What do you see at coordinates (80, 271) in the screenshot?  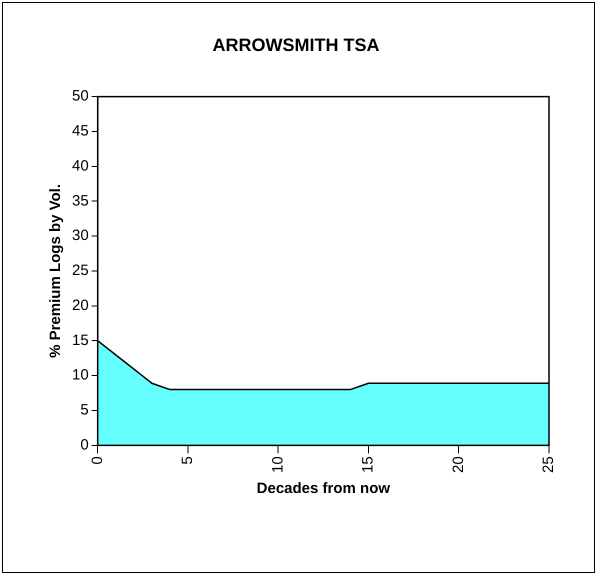 I see `y-tick-label: 25` at bounding box center [80, 271].